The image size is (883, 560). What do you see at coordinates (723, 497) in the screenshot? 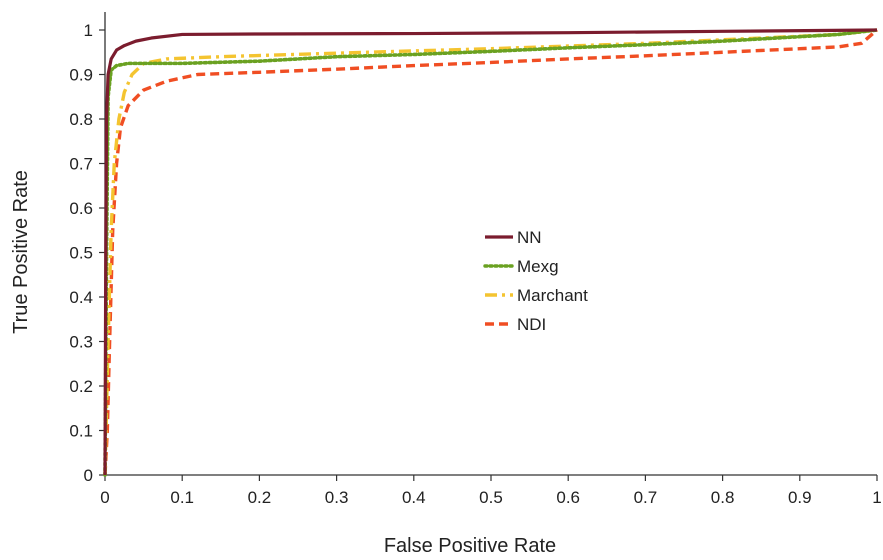
I see `x-tick-label: 0.8` at bounding box center [723, 497].